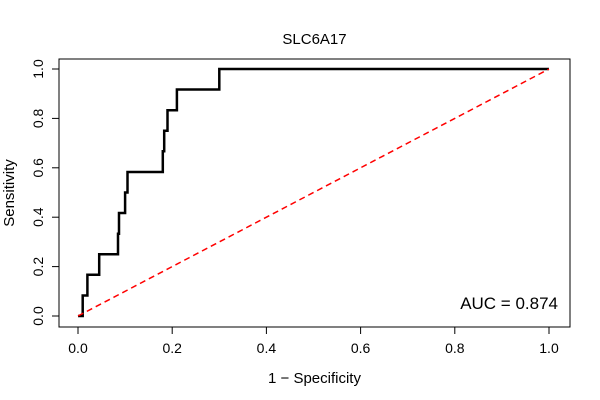 This screenshot has height=400, width=600. Describe the element at coordinates (313, 341) in the screenshot. I see `x-axis: 0.0 0.2 0.4 0.6 0.8 1.0` at that location.